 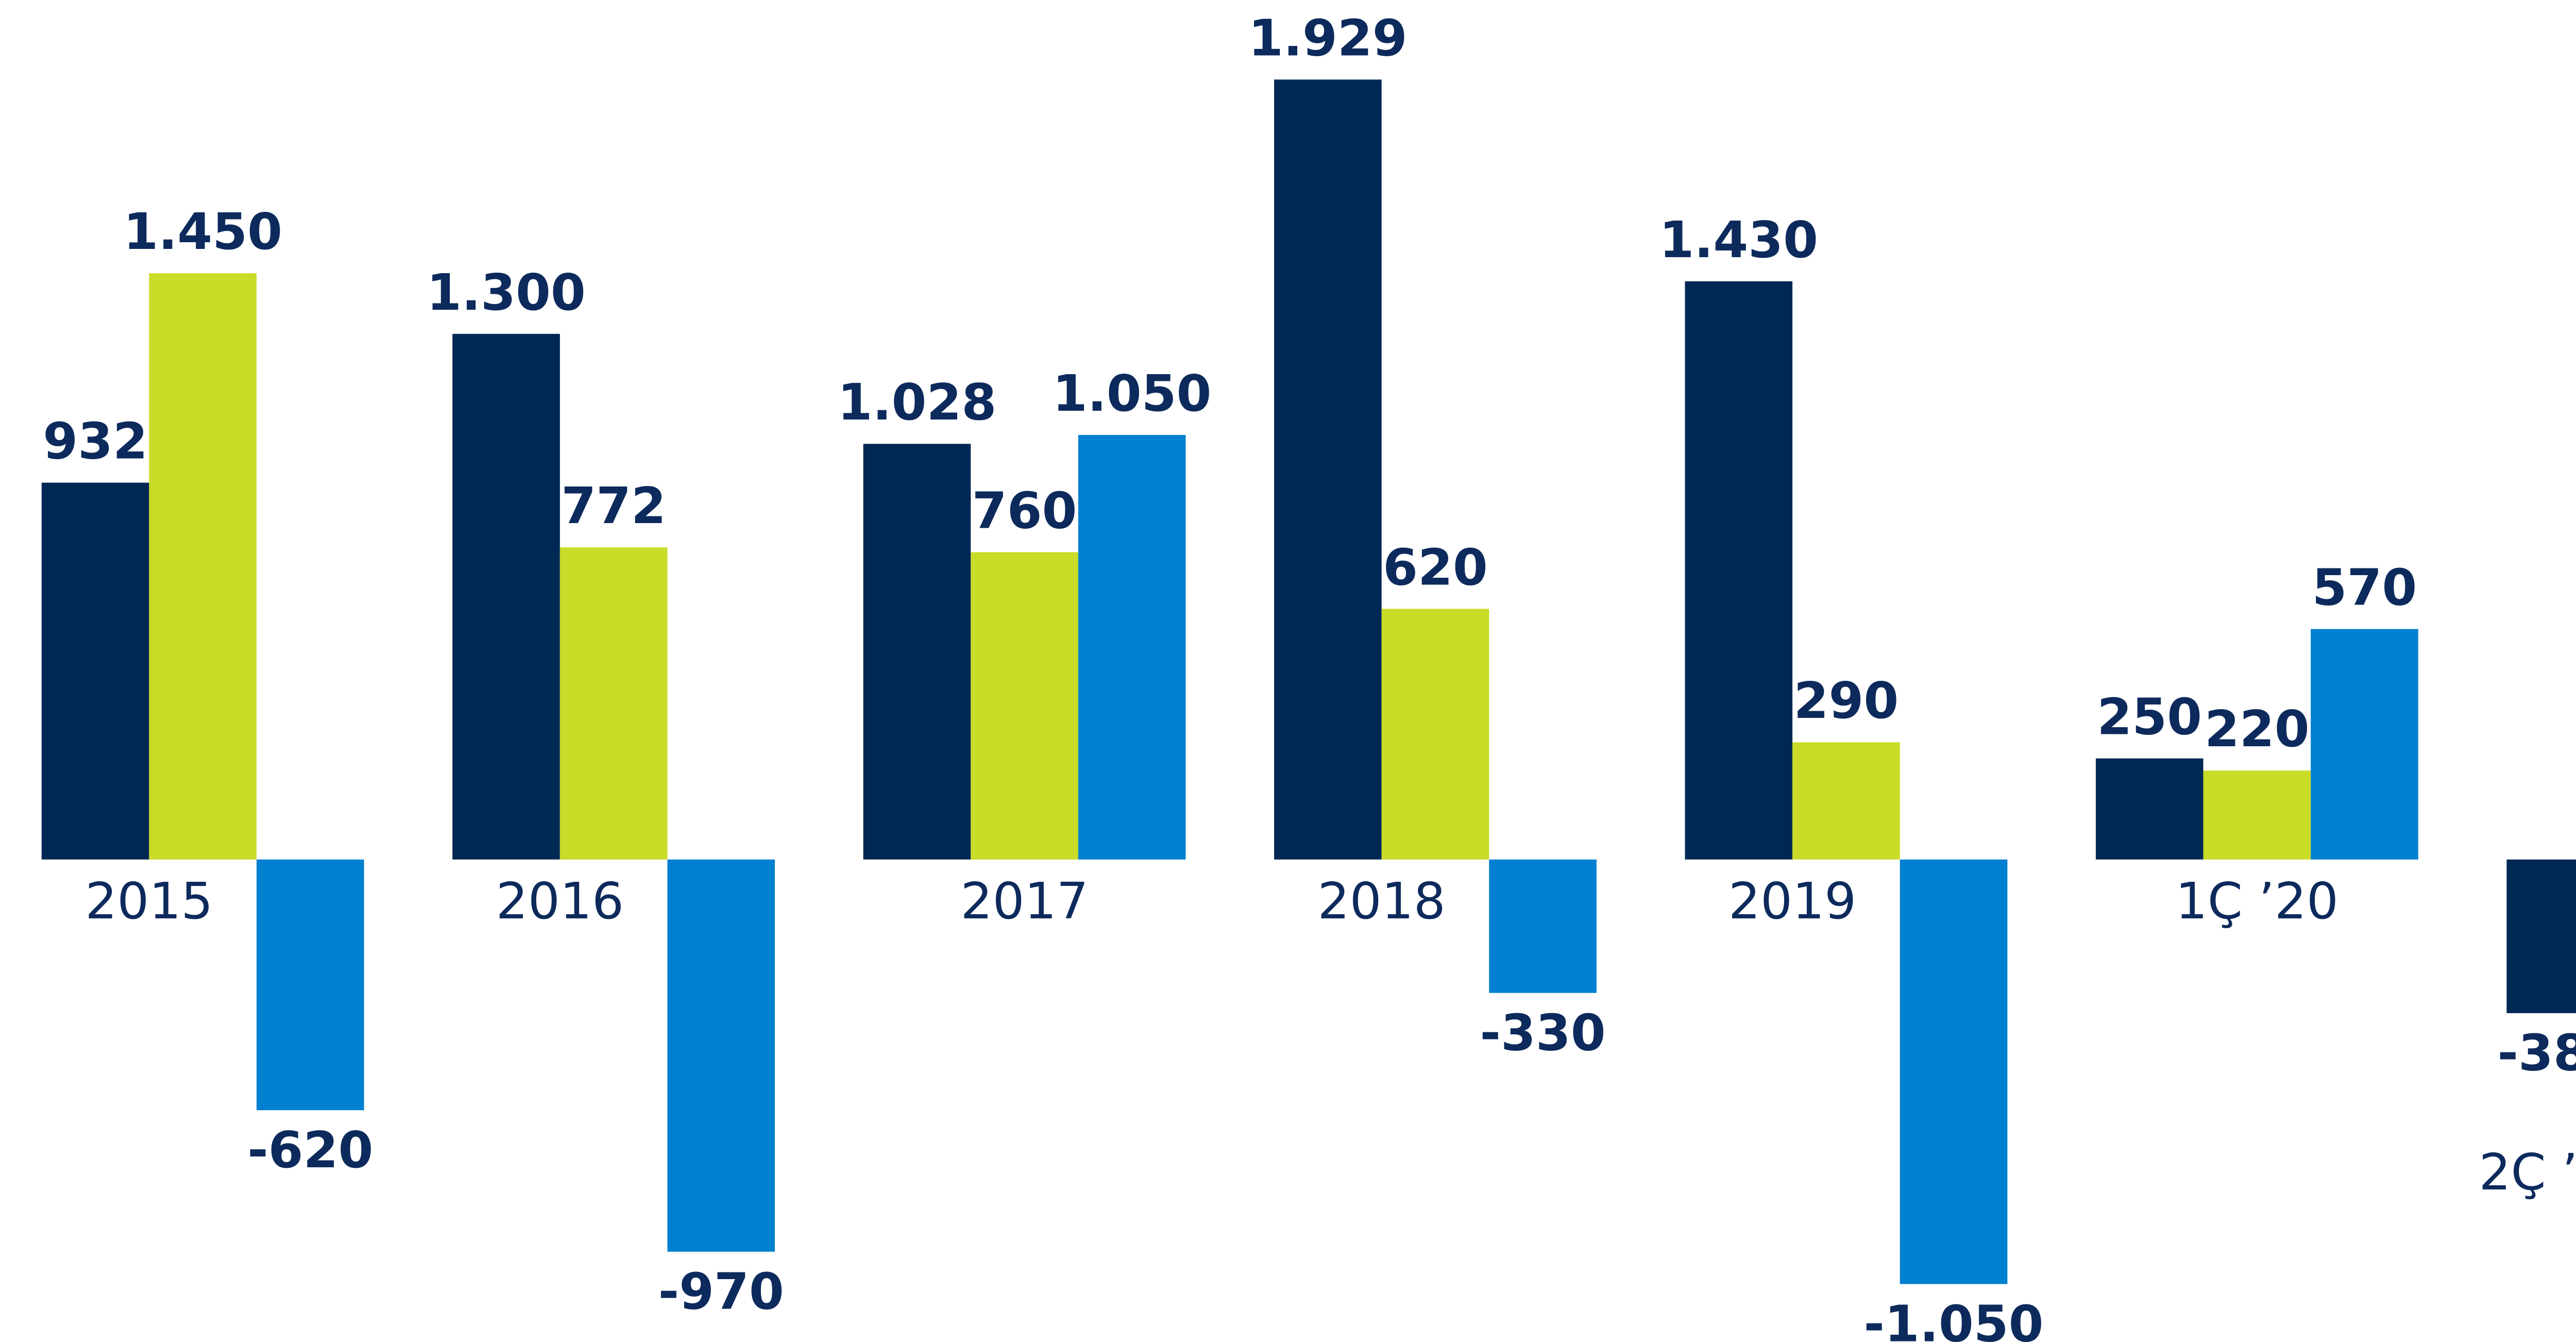 I want to click on value-label: 570, so click(x=2365, y=588).